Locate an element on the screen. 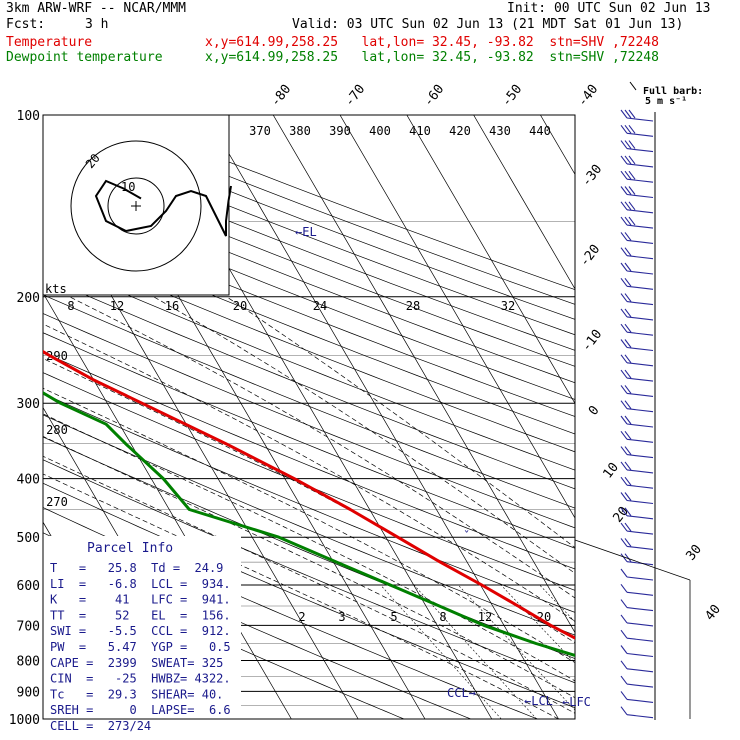 This screenshot has height=740, width=740. isotherm-label: -50 is located at coordinates (512, 96).